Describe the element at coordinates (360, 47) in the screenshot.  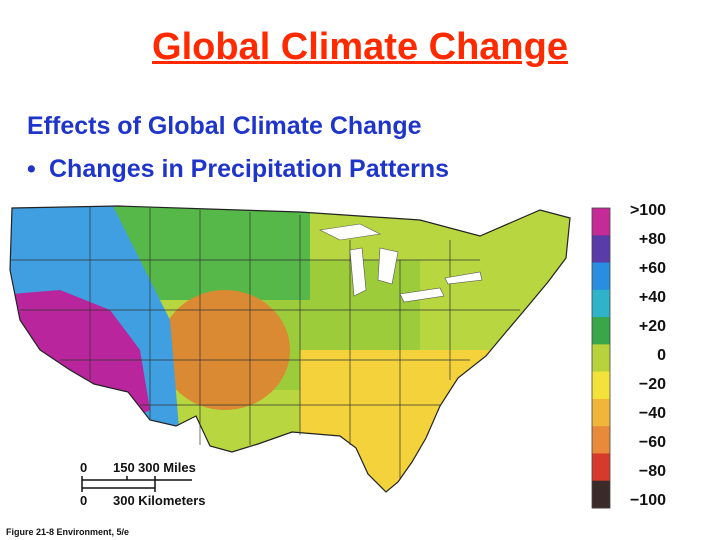
I see `slide-title: Global Climate Change` at that location.